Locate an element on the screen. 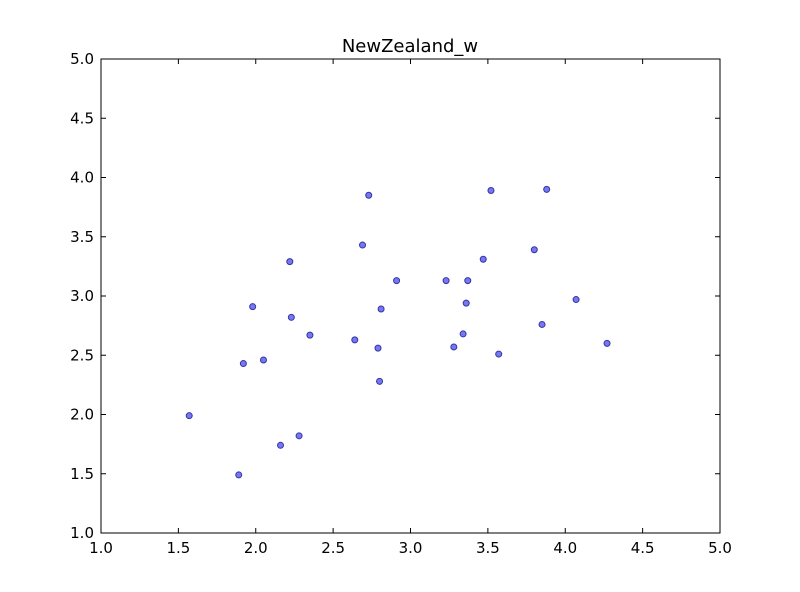  y-tick-label: 3.0 is located at coordinates (82, 296).